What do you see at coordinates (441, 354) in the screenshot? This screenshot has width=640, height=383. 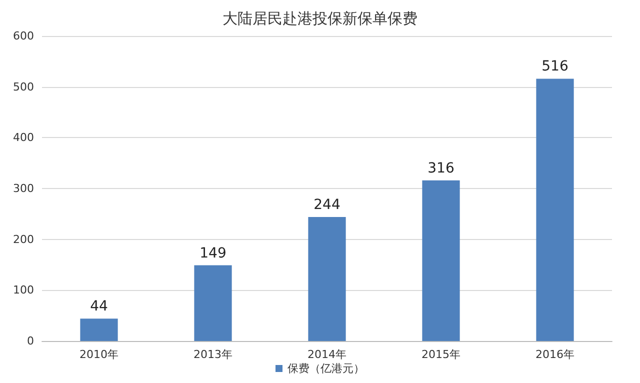 I see `x-tick-label: 2015年` at bounding box center [441, 354].